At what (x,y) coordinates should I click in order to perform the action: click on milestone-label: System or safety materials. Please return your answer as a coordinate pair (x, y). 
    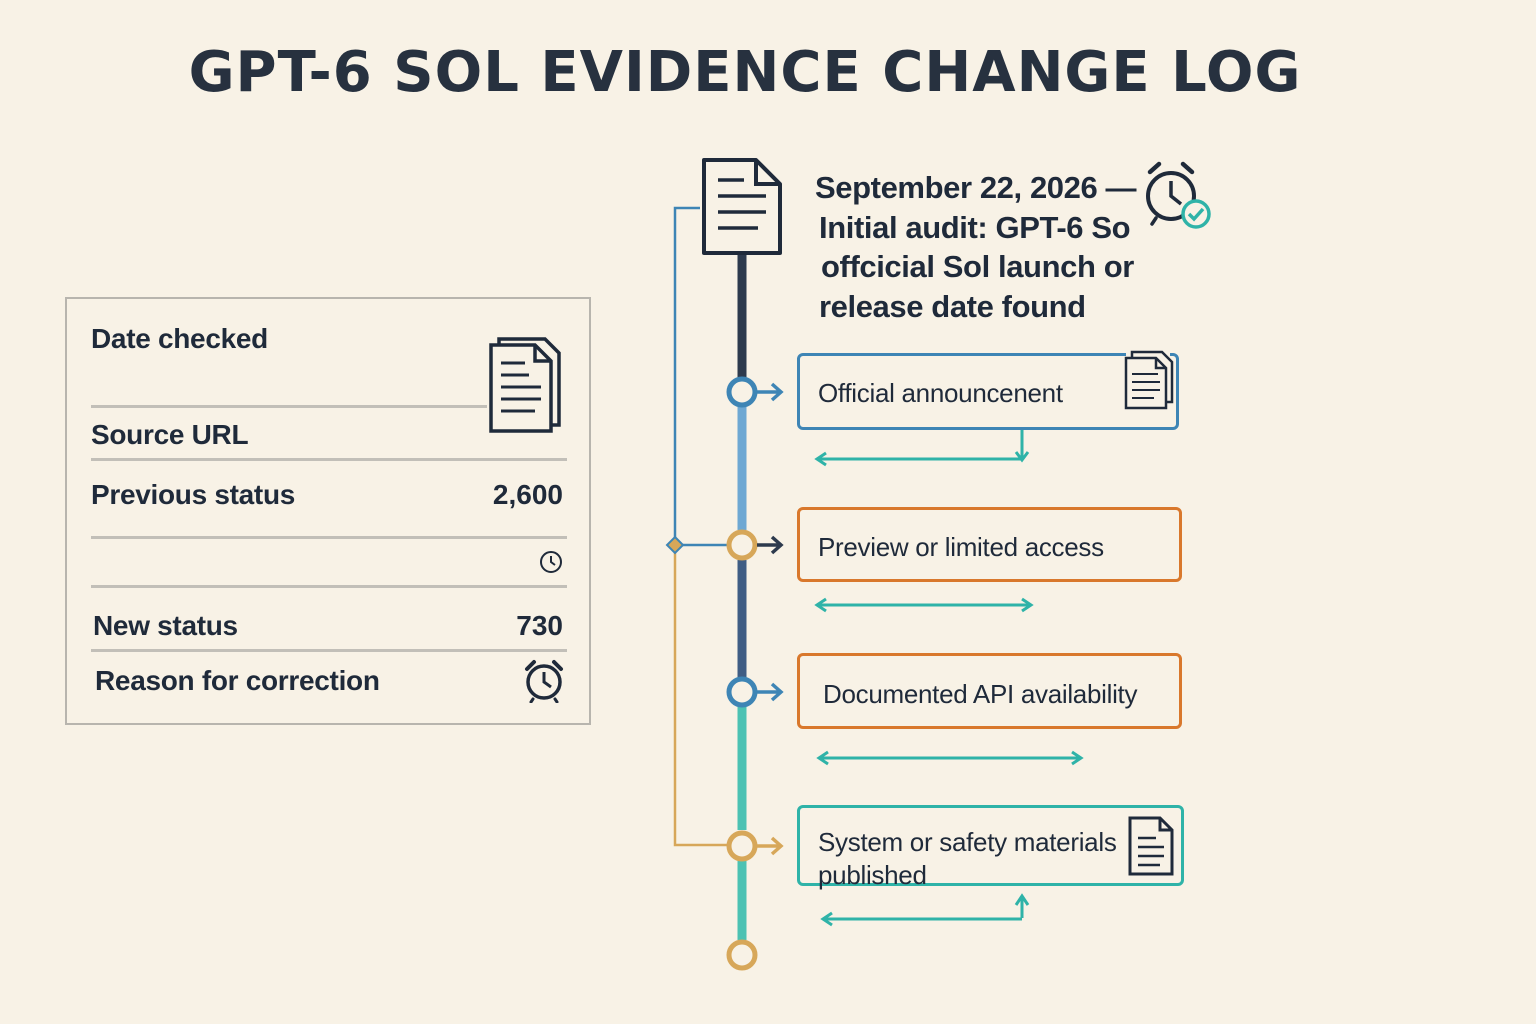
    Looking at the image, I should click on (967, 842).